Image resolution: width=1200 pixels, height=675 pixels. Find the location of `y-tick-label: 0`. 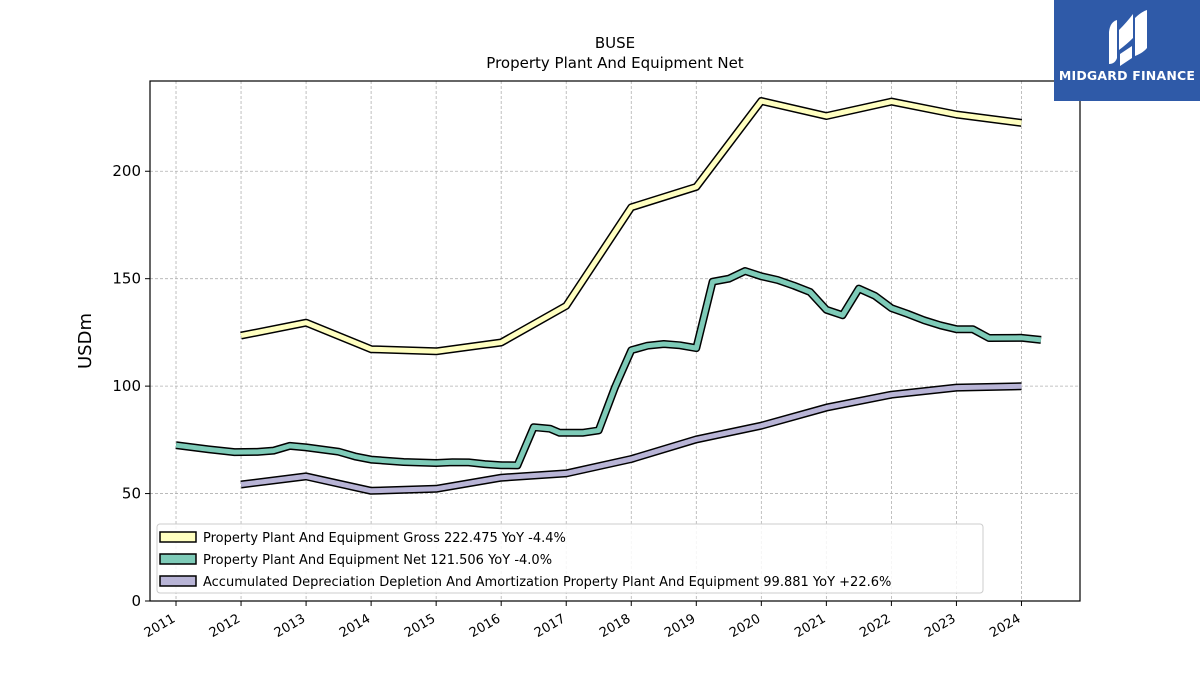

y-tick-label: 0 is located at coordinates (136, 601).